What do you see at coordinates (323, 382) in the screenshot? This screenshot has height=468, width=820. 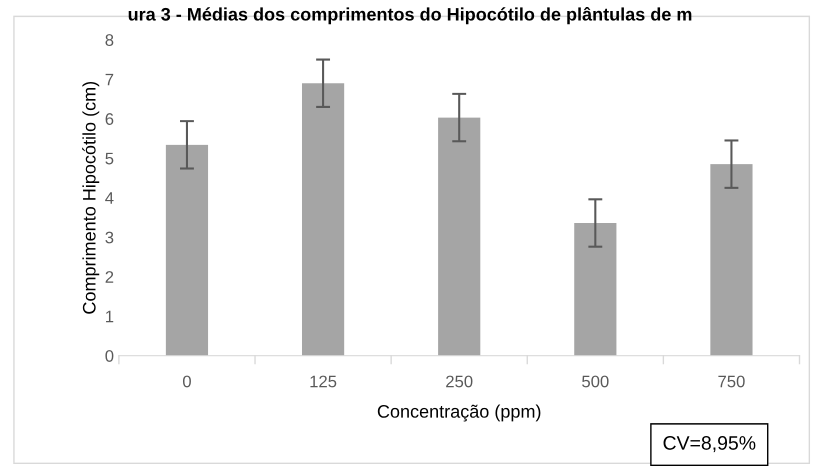 I see `x-tick-label: 125` at bounding box center [323, 382].